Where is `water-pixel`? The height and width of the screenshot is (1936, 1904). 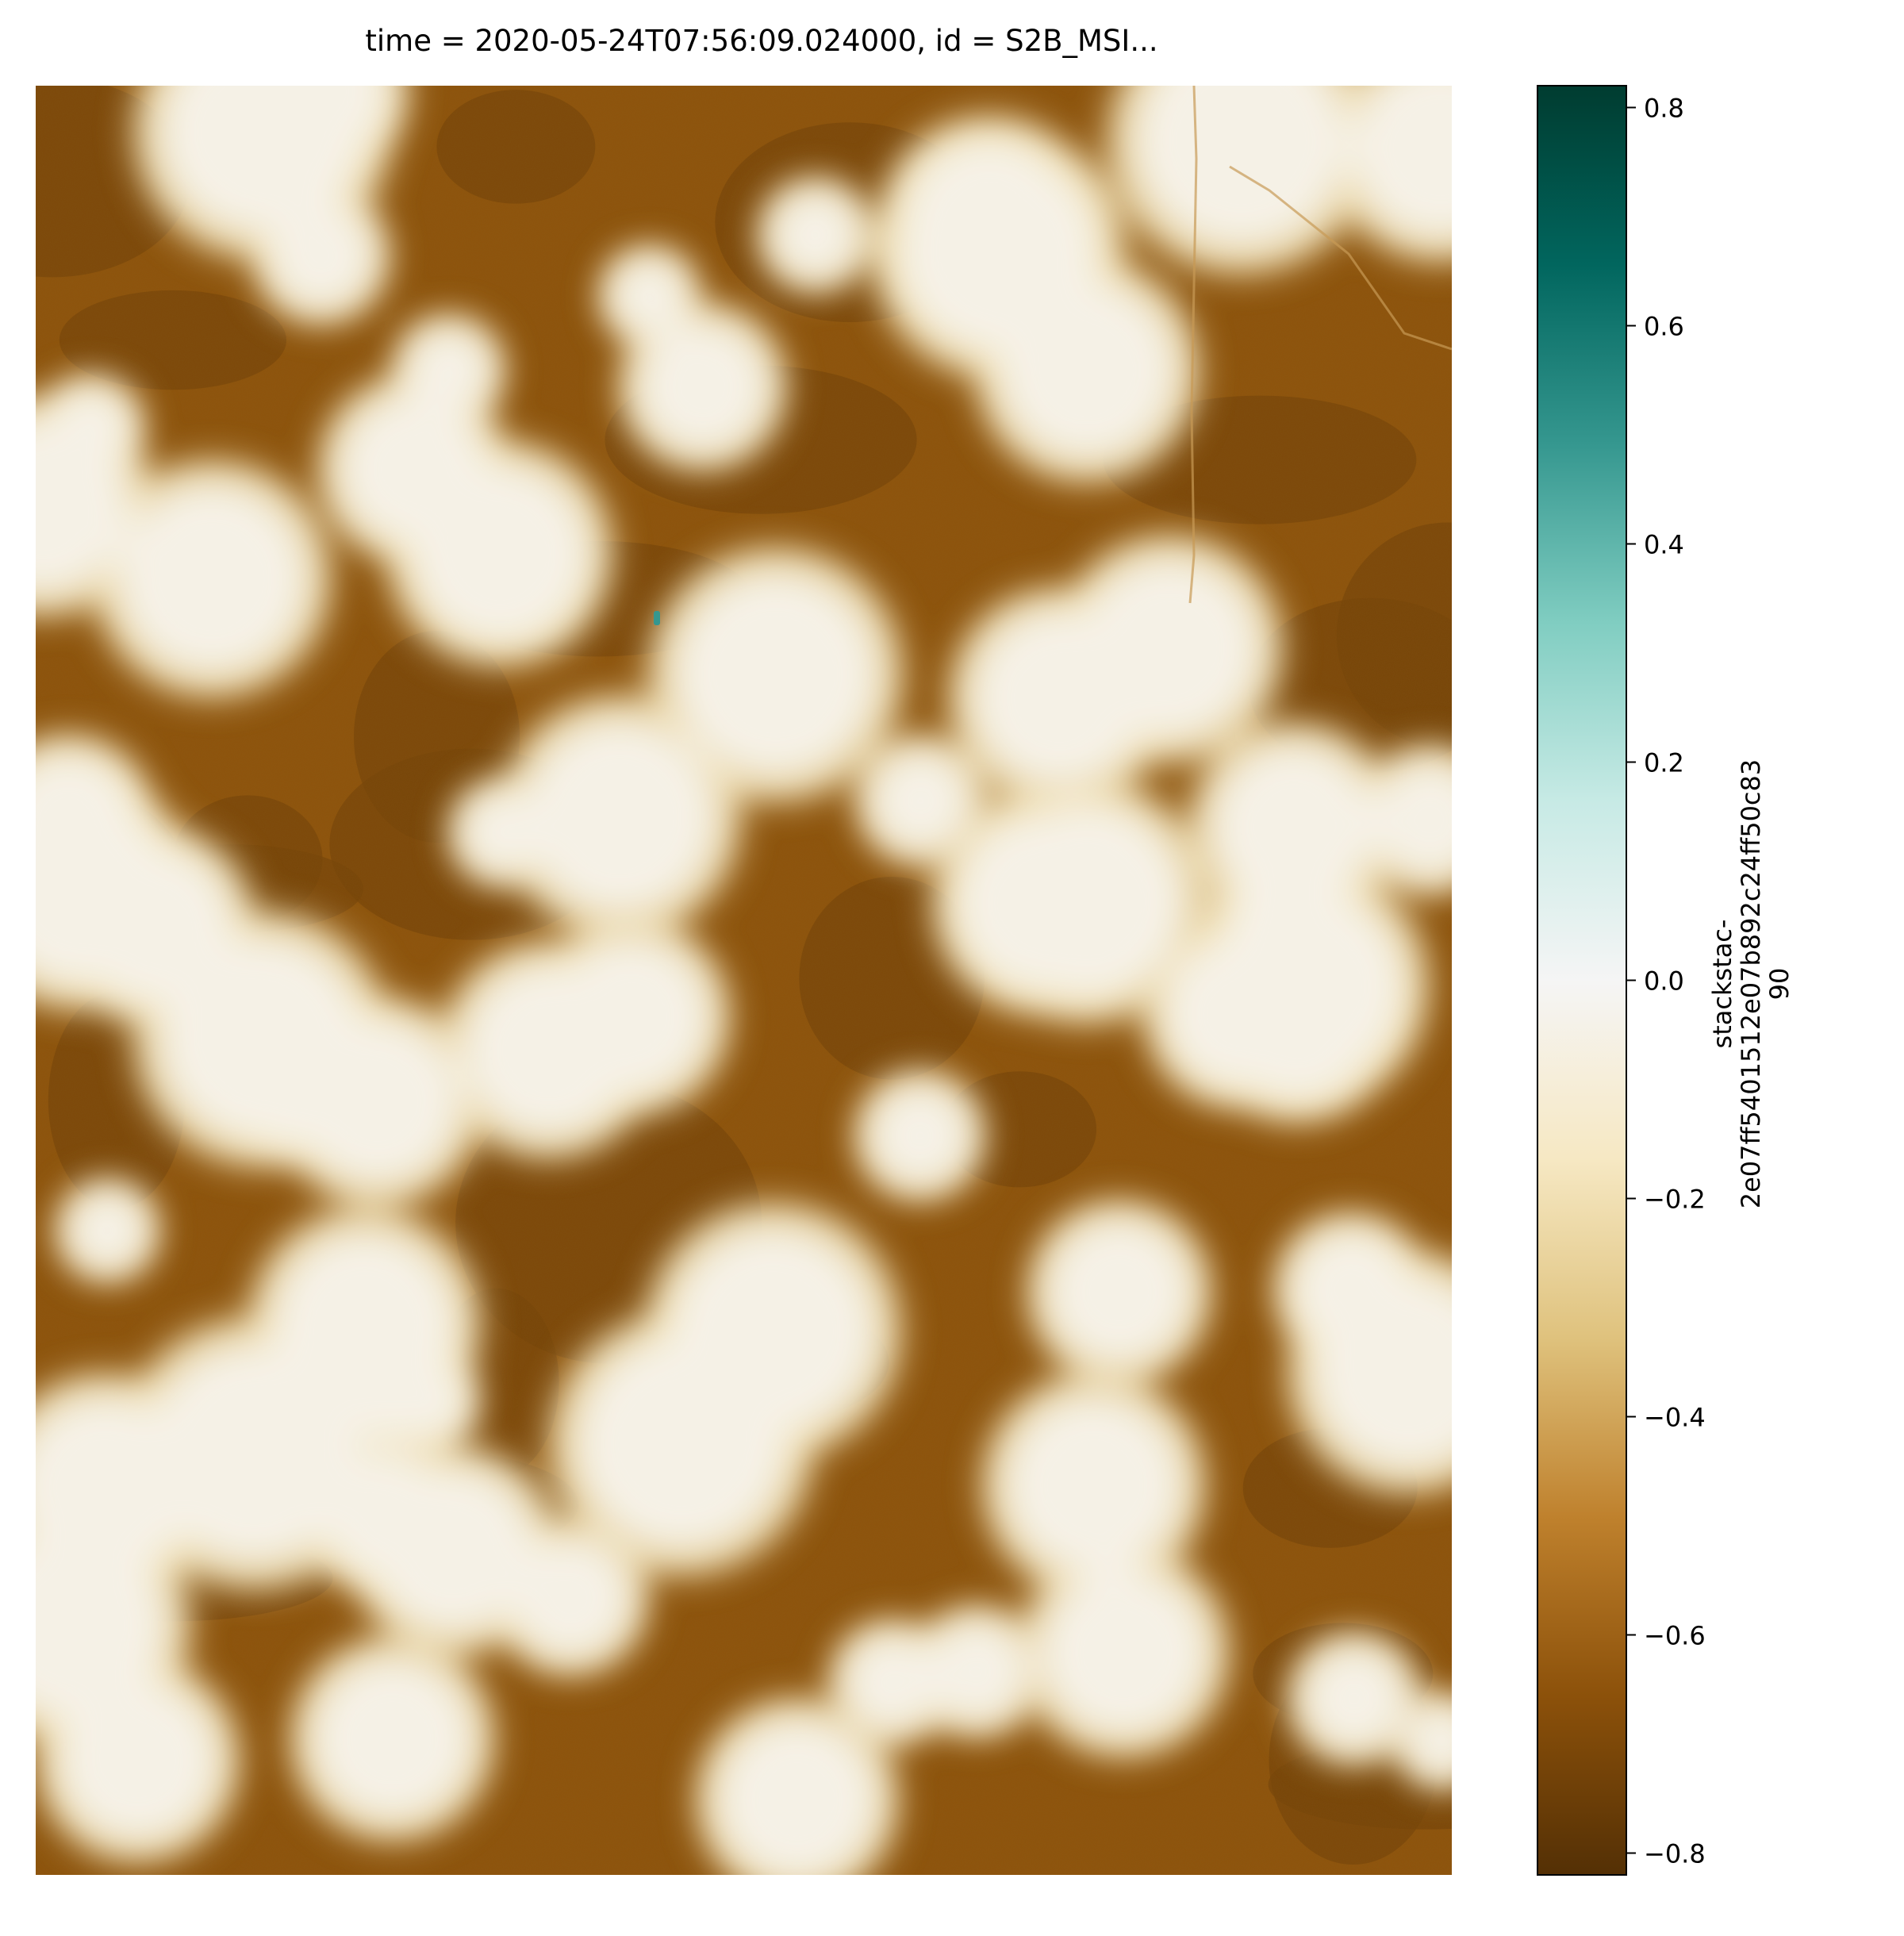 water-pixel is located at coordinates (657, 618).